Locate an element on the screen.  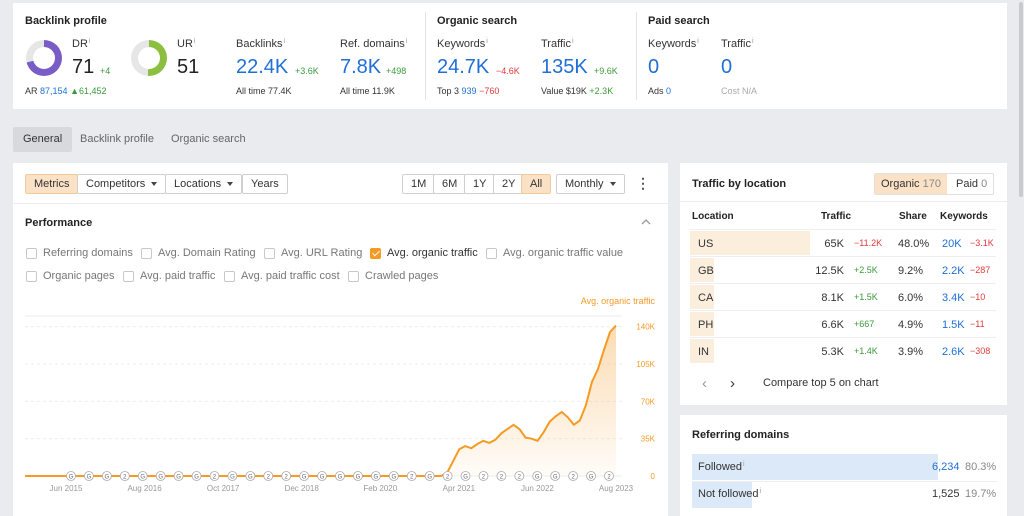
checkbox-avg-organic-traffic: Avg. organic traffic is located at coordinates (424, 254).